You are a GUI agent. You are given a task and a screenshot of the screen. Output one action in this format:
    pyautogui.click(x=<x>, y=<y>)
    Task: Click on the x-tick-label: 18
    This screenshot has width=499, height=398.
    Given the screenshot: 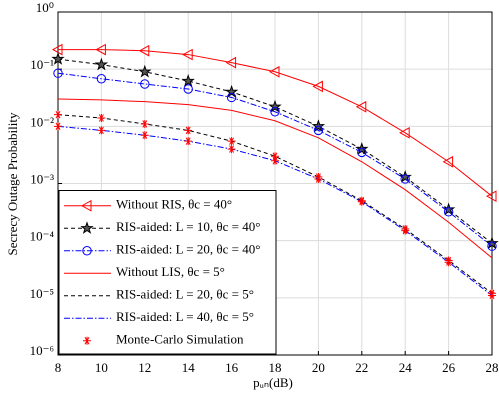 What is the action you would take?
    pyautogui.click(x=275, y=367)
    